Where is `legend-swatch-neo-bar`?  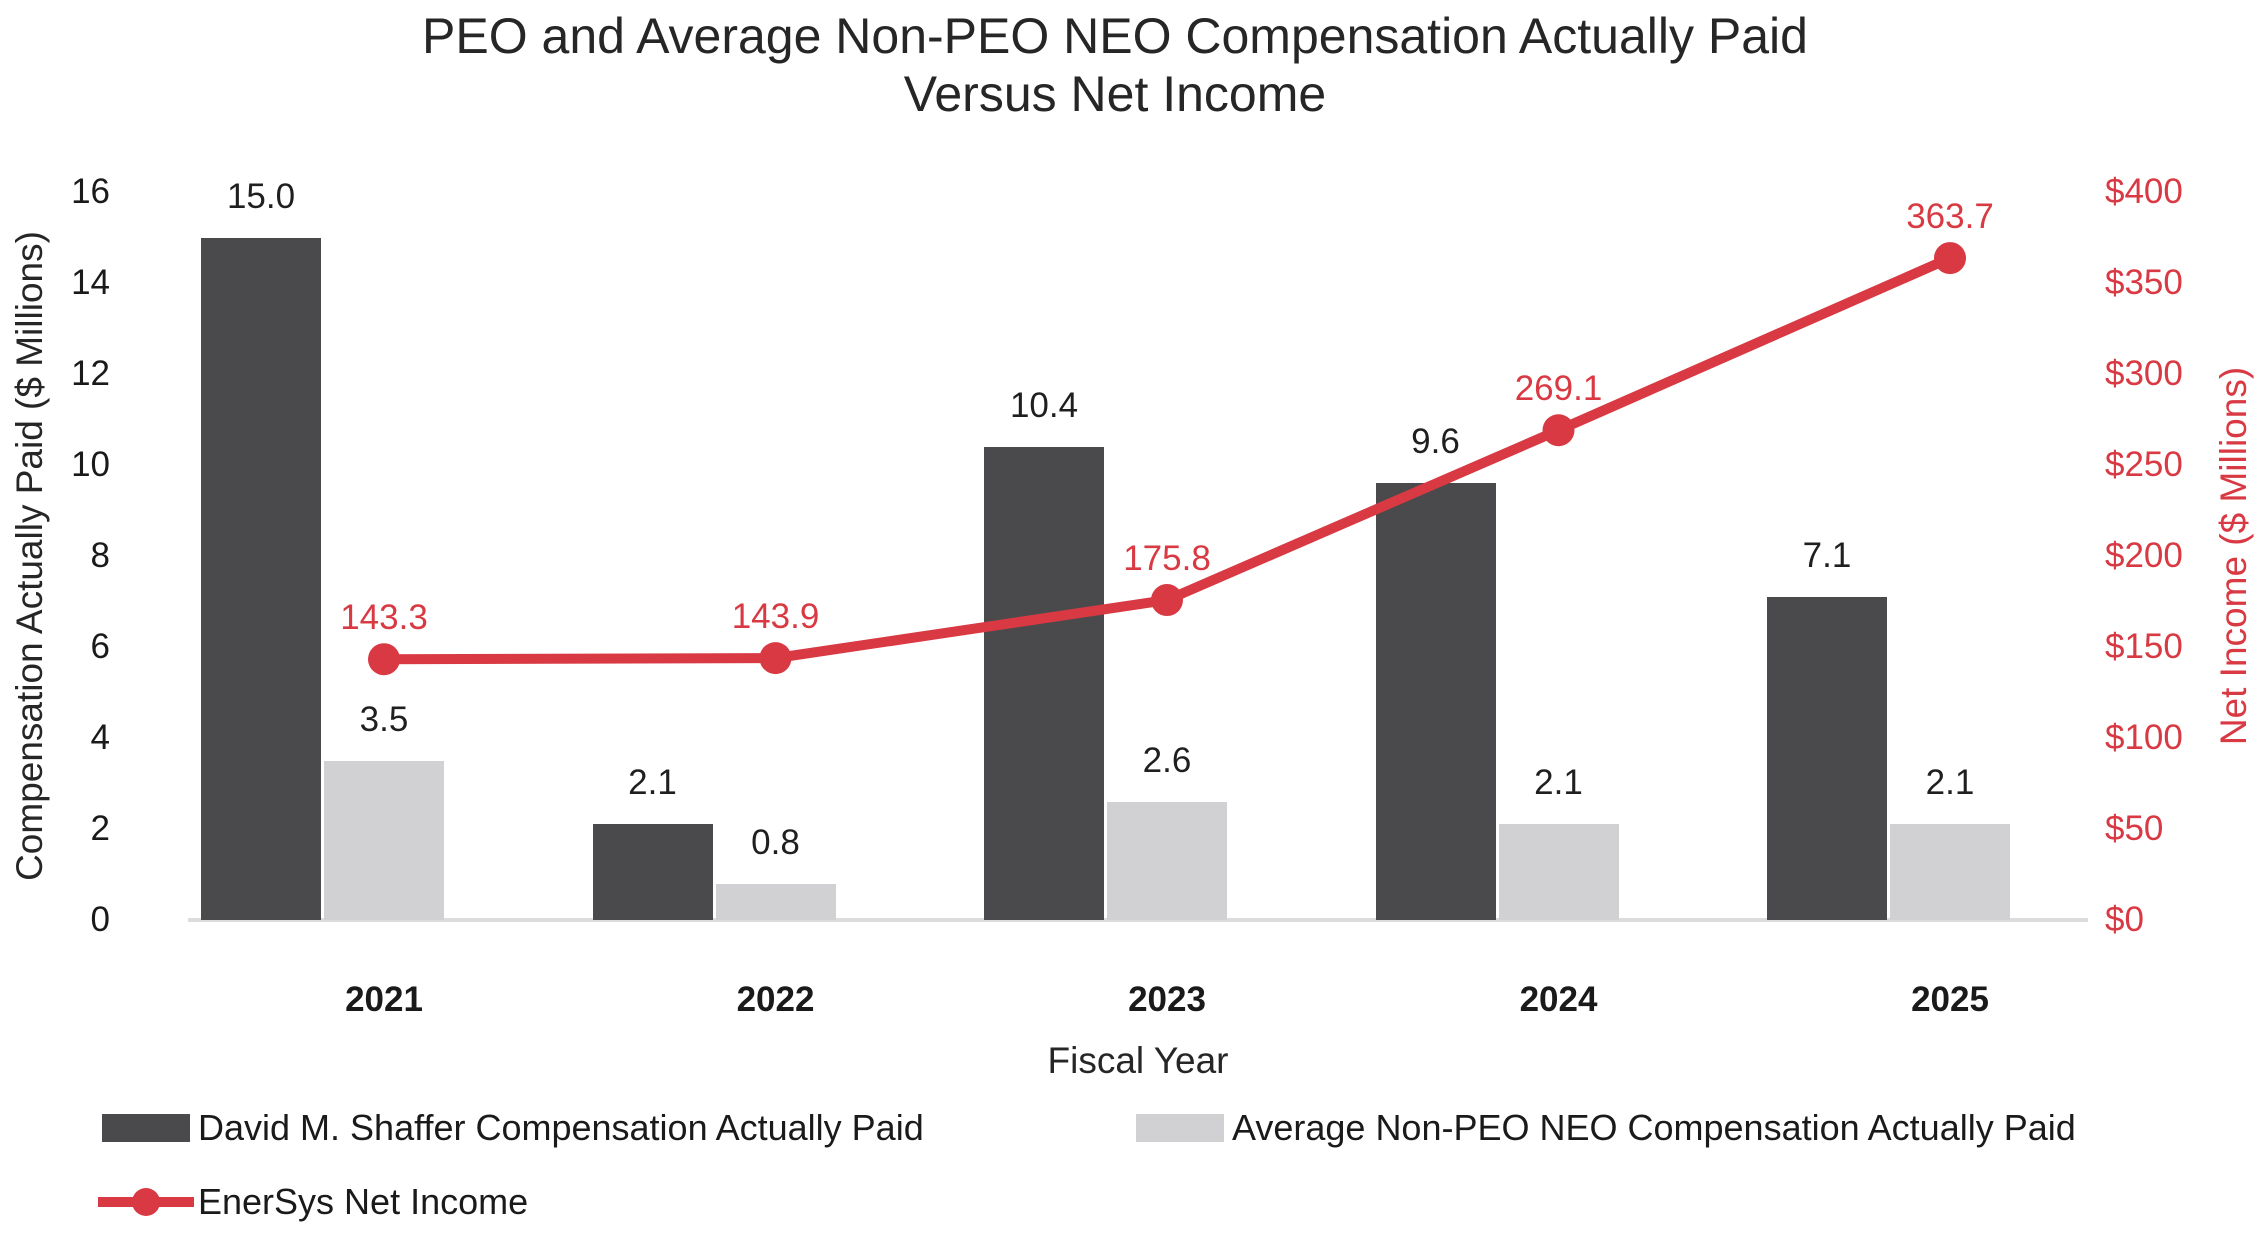 legend-swatch-neo-bar is located at coordinates (1180, 1128).